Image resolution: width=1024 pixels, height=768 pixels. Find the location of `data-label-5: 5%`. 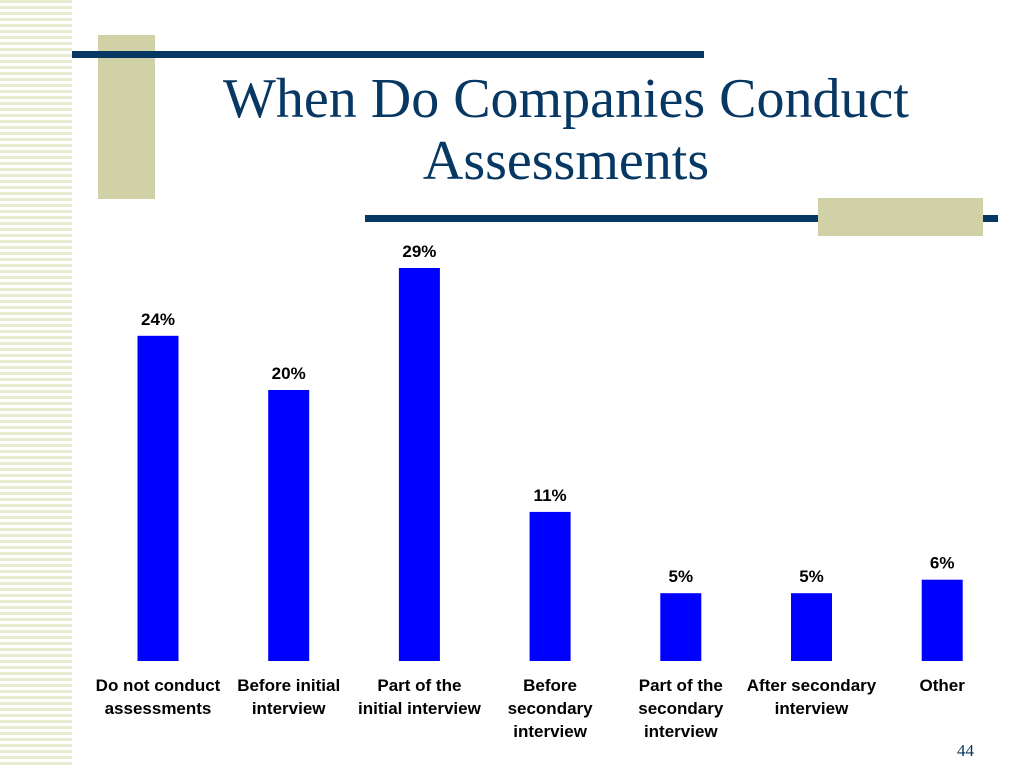

data-label-5: 5% is located at coordinates (681, 576).